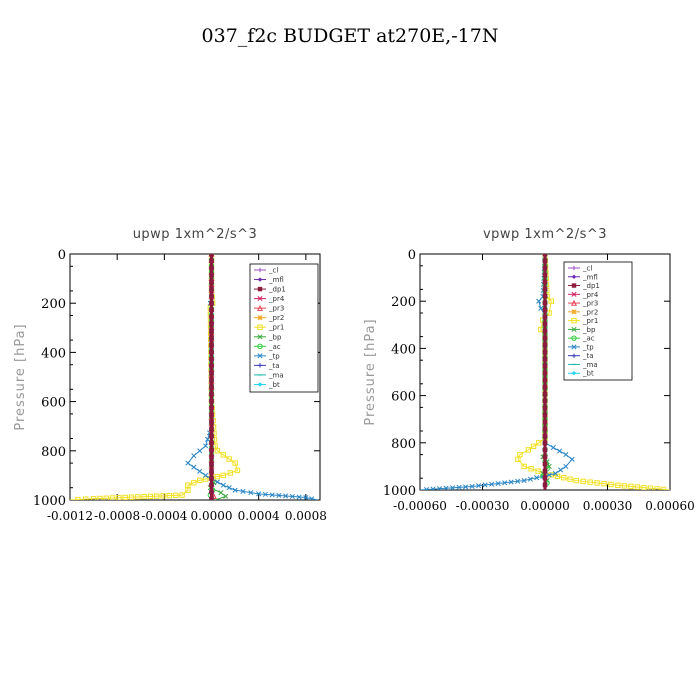  I want to click on y-tick-label: 600, so click(53, 403).